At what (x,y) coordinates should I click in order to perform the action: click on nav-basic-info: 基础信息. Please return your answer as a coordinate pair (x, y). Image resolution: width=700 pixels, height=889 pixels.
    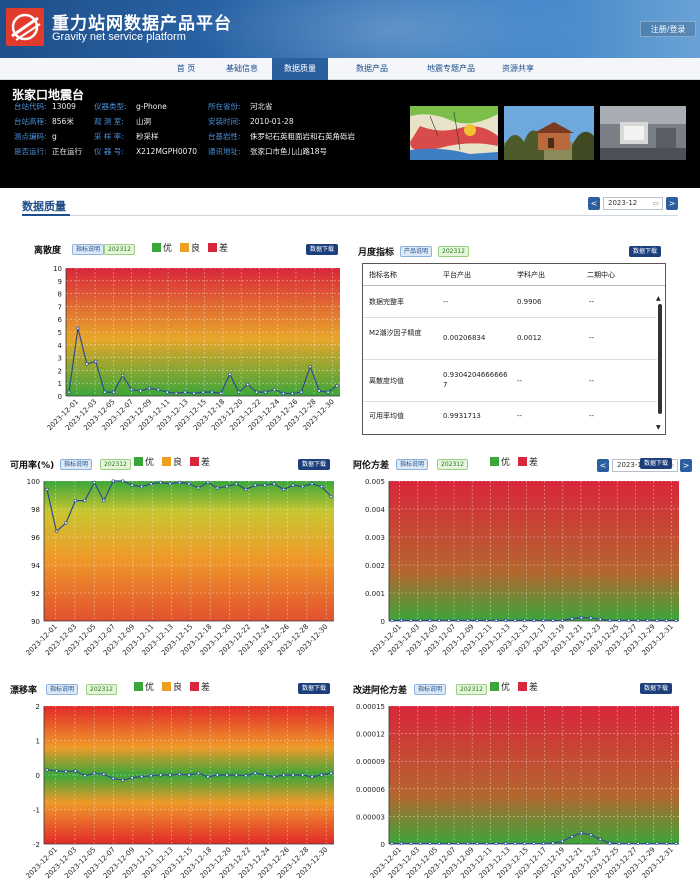
    Looking at the image, I should click on (242, 68).